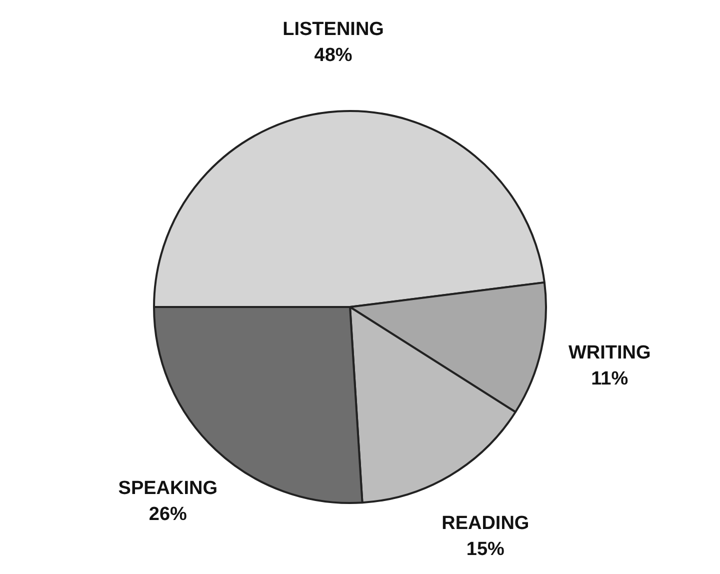  Describe the element at coordinates (485, 549) in the screenshot. I see `data-label: 15%` at that location.